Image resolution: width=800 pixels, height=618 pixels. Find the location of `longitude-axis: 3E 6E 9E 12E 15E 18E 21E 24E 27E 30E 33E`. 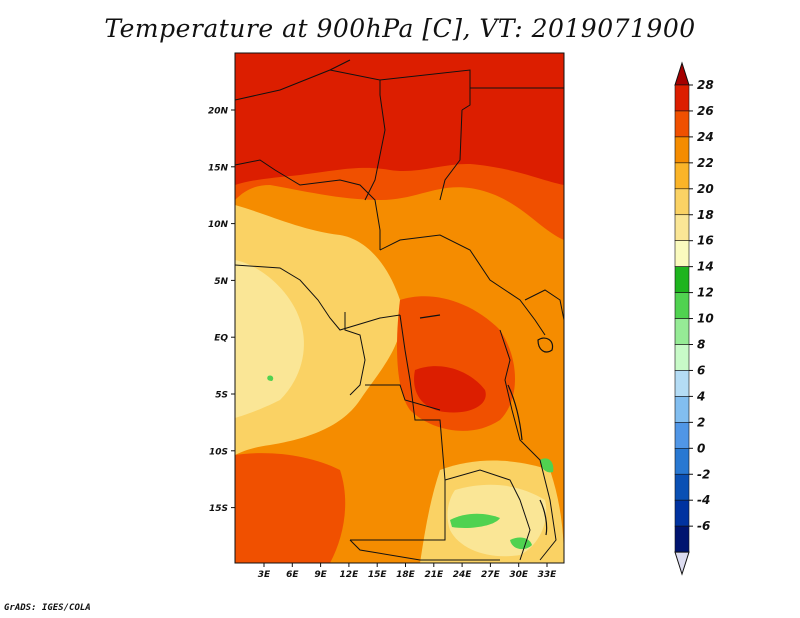

longitude-axis: 3E 6E 9E 12E 15E 18E 21E 24E 27E 30E 33E is located at coordinates (407, 571).